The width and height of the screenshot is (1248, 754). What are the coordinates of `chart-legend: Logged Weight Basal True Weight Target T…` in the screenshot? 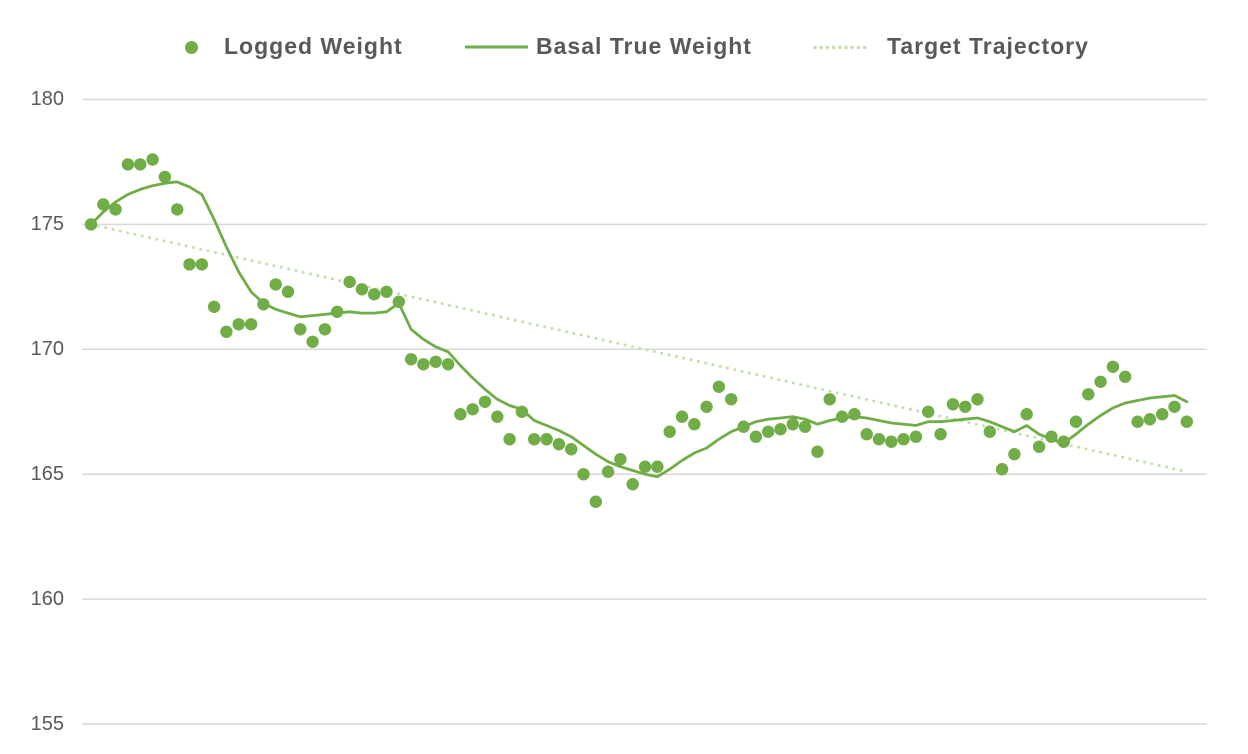 It's located at (624, 36).